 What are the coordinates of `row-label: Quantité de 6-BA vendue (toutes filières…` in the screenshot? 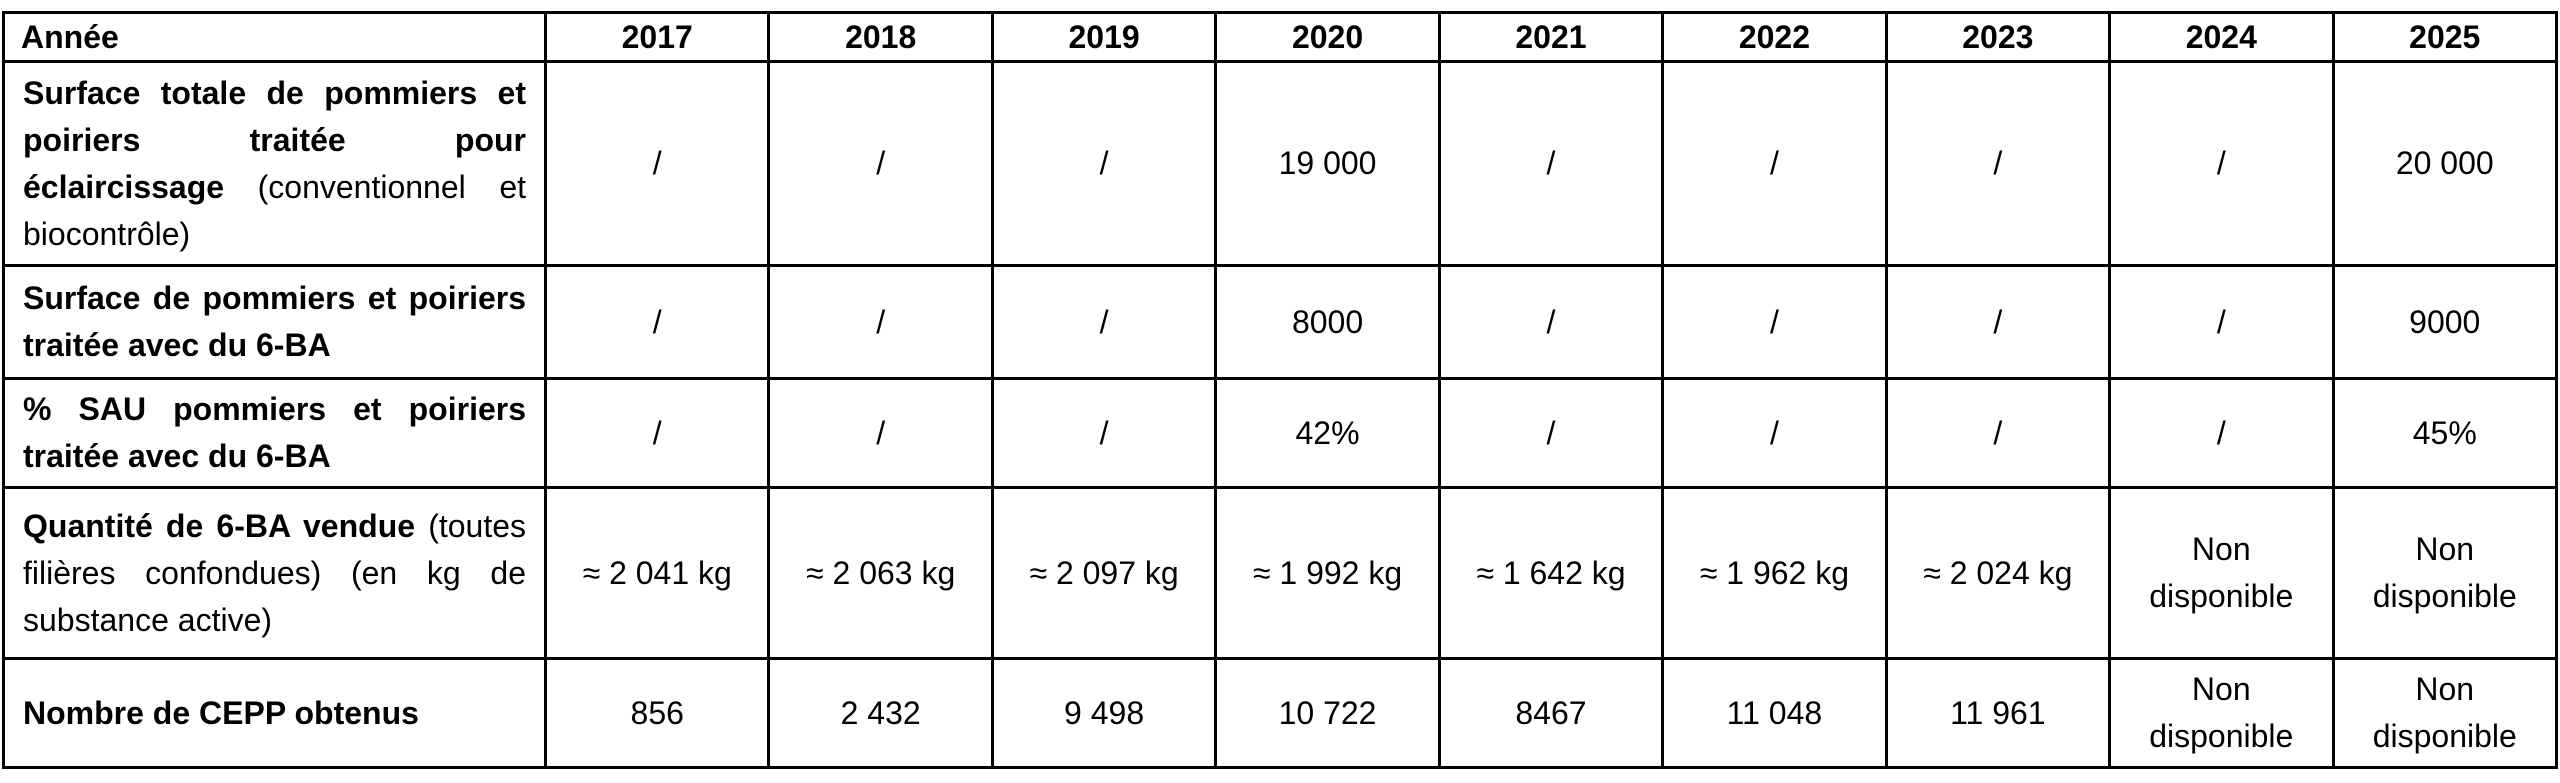 It's located at (274, 573).